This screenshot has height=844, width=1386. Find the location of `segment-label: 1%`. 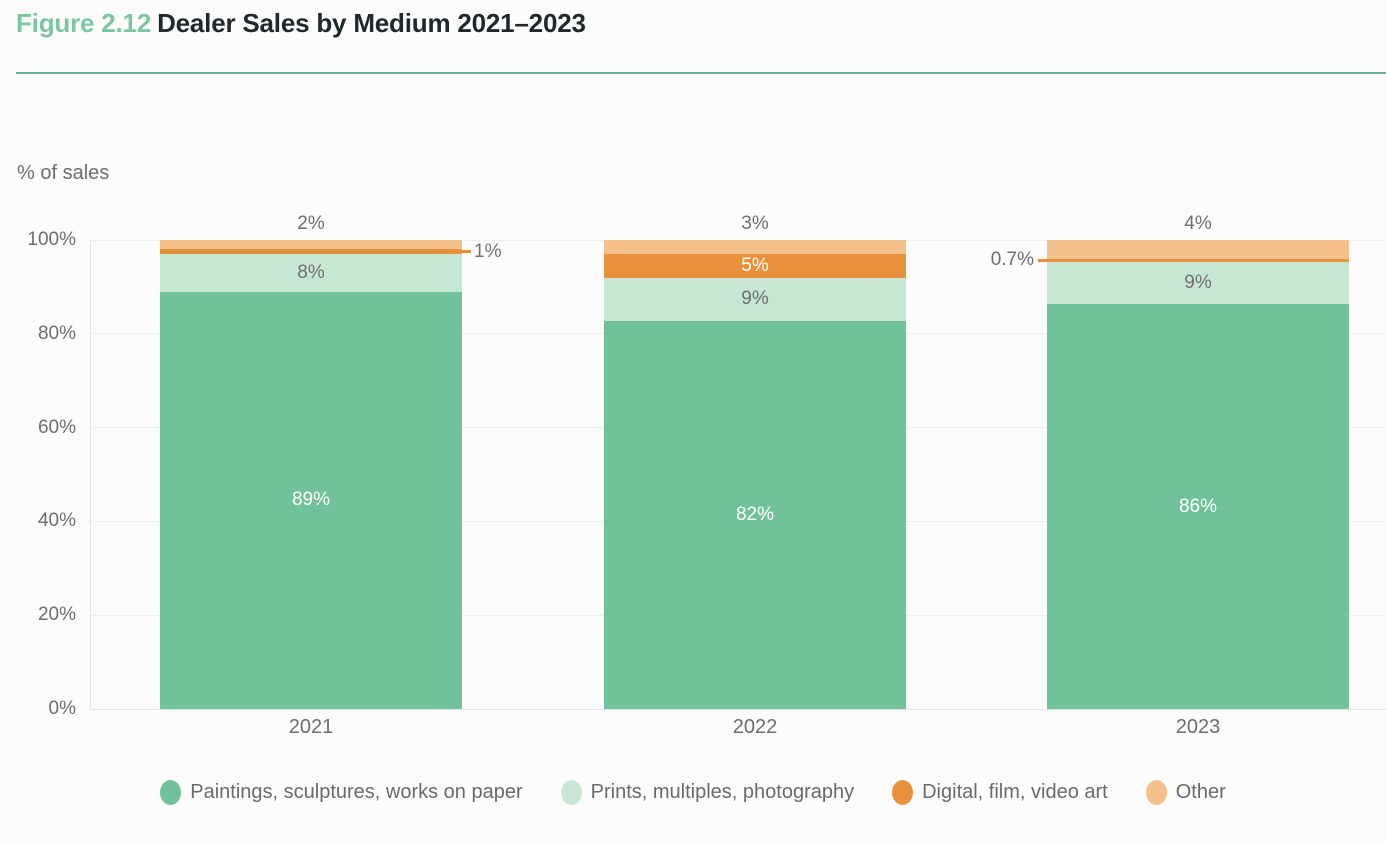

segment-label: 1% is located at coordinates (488, 251).